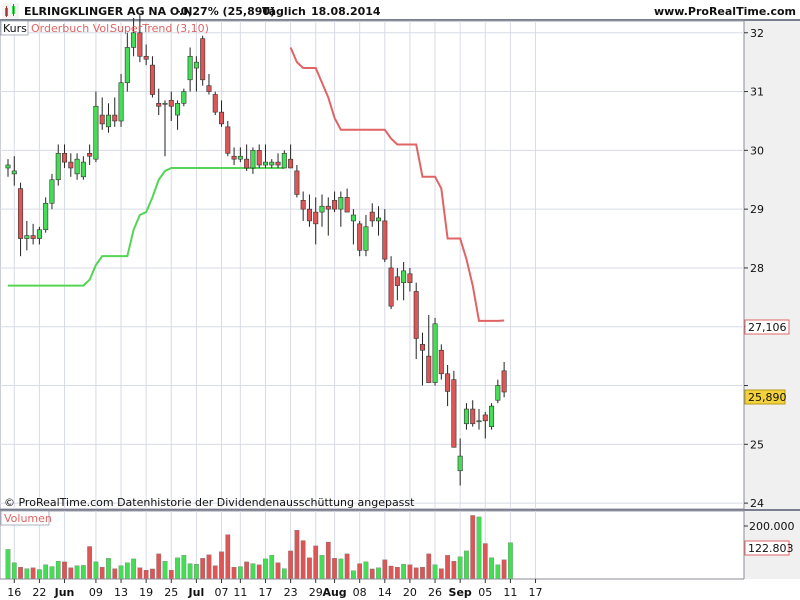 The width and height of the screenshot is (800, 600). I want to click on supertrend-down-line, so click(397, 184).